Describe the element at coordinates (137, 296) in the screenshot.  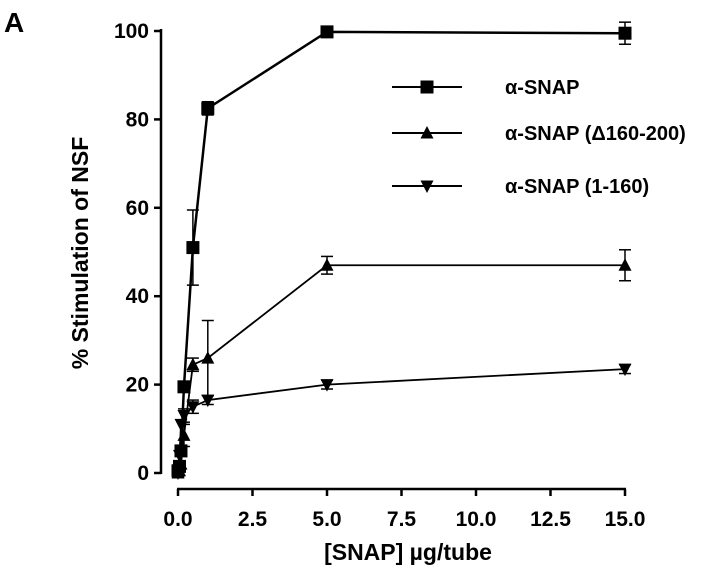
I see `y-tick-label: 40` at that location.